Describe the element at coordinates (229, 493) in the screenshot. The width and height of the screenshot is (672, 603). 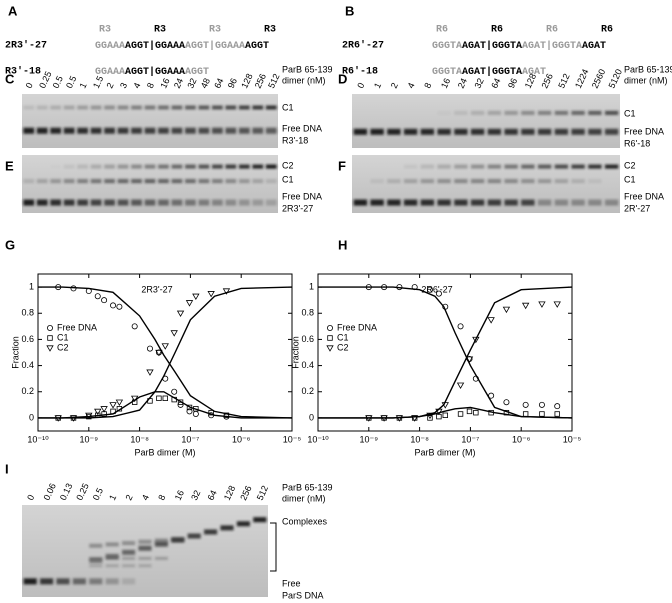
I see `lane-label: 128` at that location.